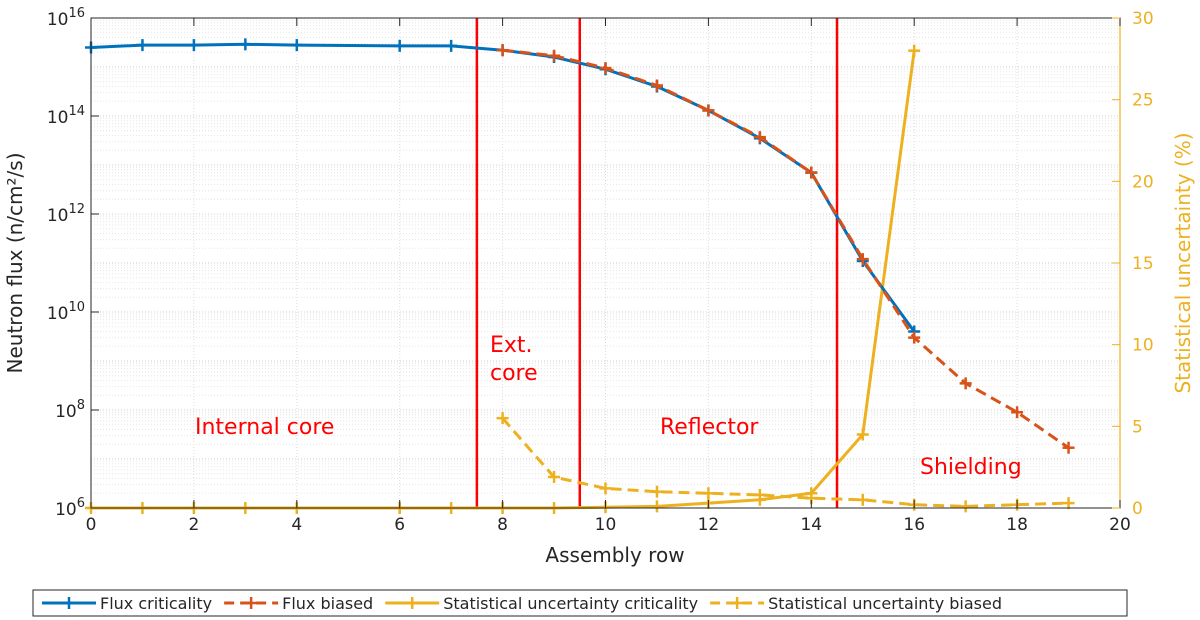  Describe the element at coordinates (66, 18) in the screenshot. I see `y-left-tick-label: 10¹⁶` at that location.